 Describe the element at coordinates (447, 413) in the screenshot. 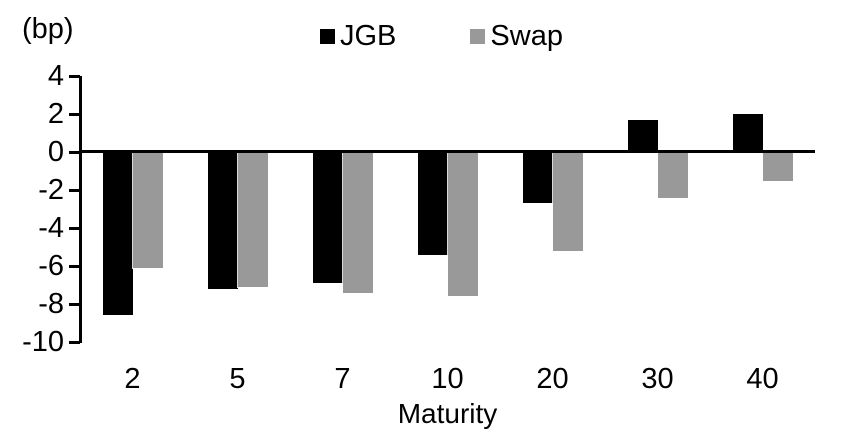

I see `x-axis-title: Maturity` at that location.